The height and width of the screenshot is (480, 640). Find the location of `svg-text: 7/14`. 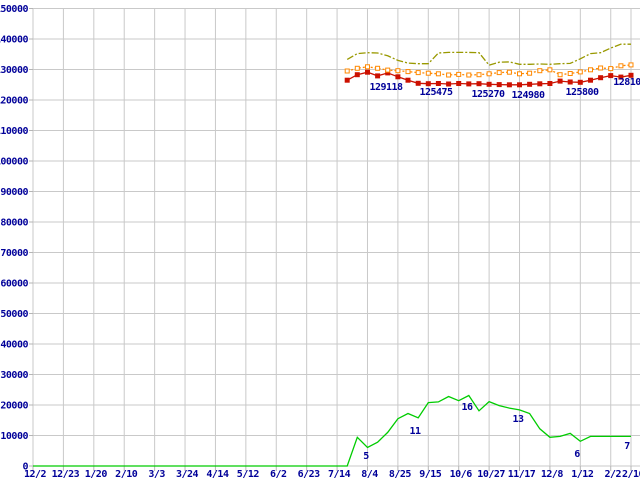

svg-text: 7/14 is located at coordinates (339, 474).